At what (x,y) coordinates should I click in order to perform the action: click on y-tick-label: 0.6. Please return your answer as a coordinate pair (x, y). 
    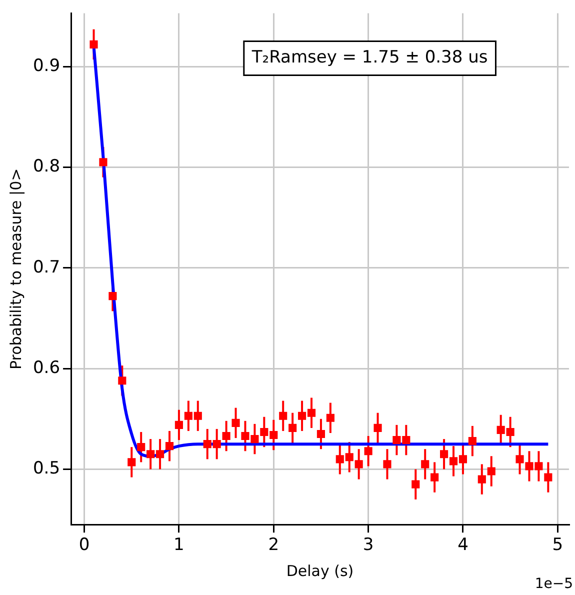
    Looking at the image, I should click on (46, 368).